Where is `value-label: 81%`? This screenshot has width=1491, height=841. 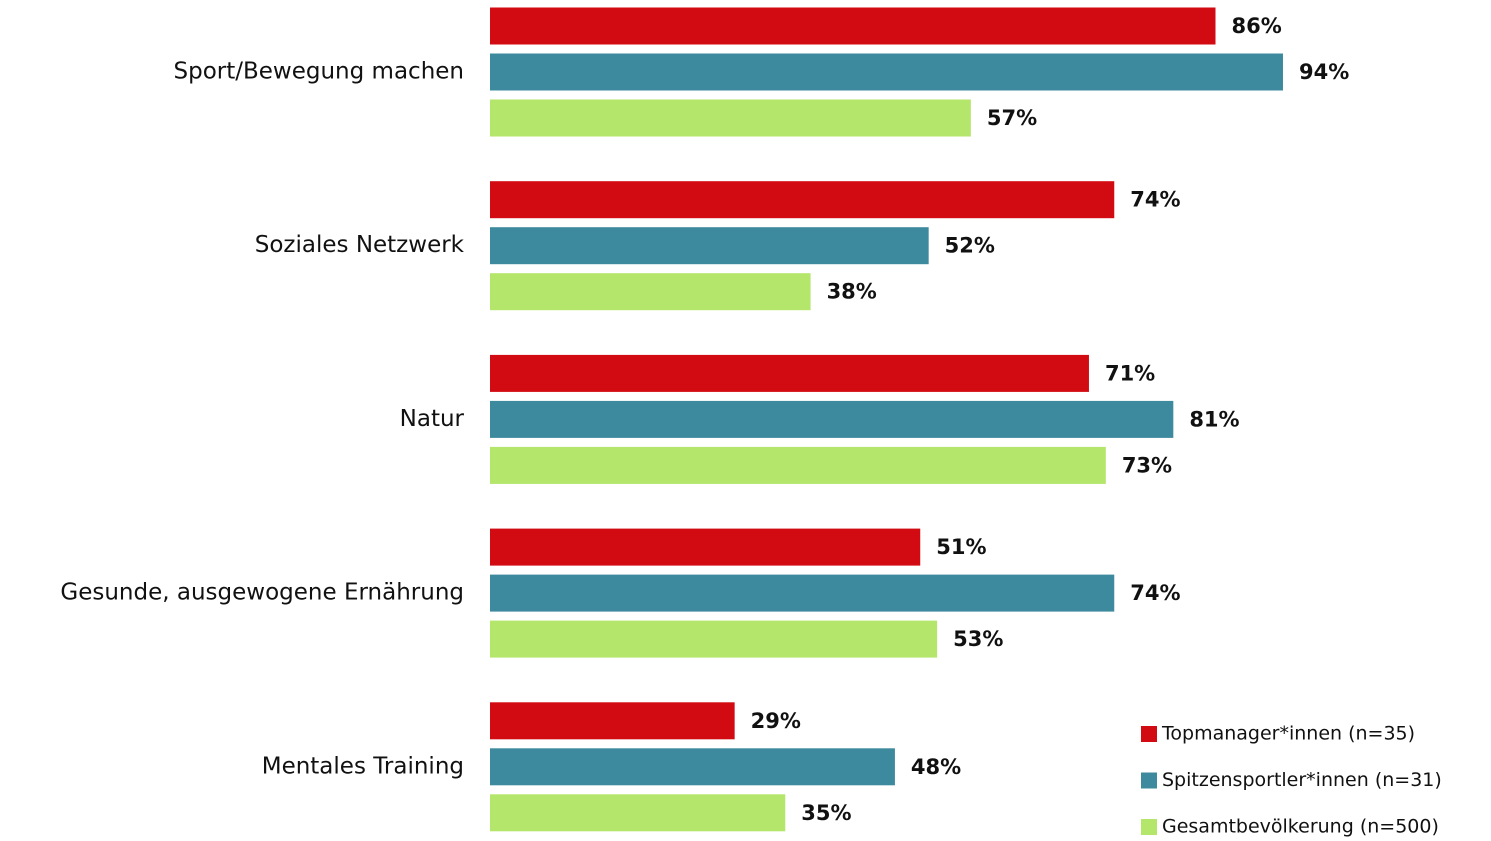
value-label: 81% is located at coordinates (1214, 419).